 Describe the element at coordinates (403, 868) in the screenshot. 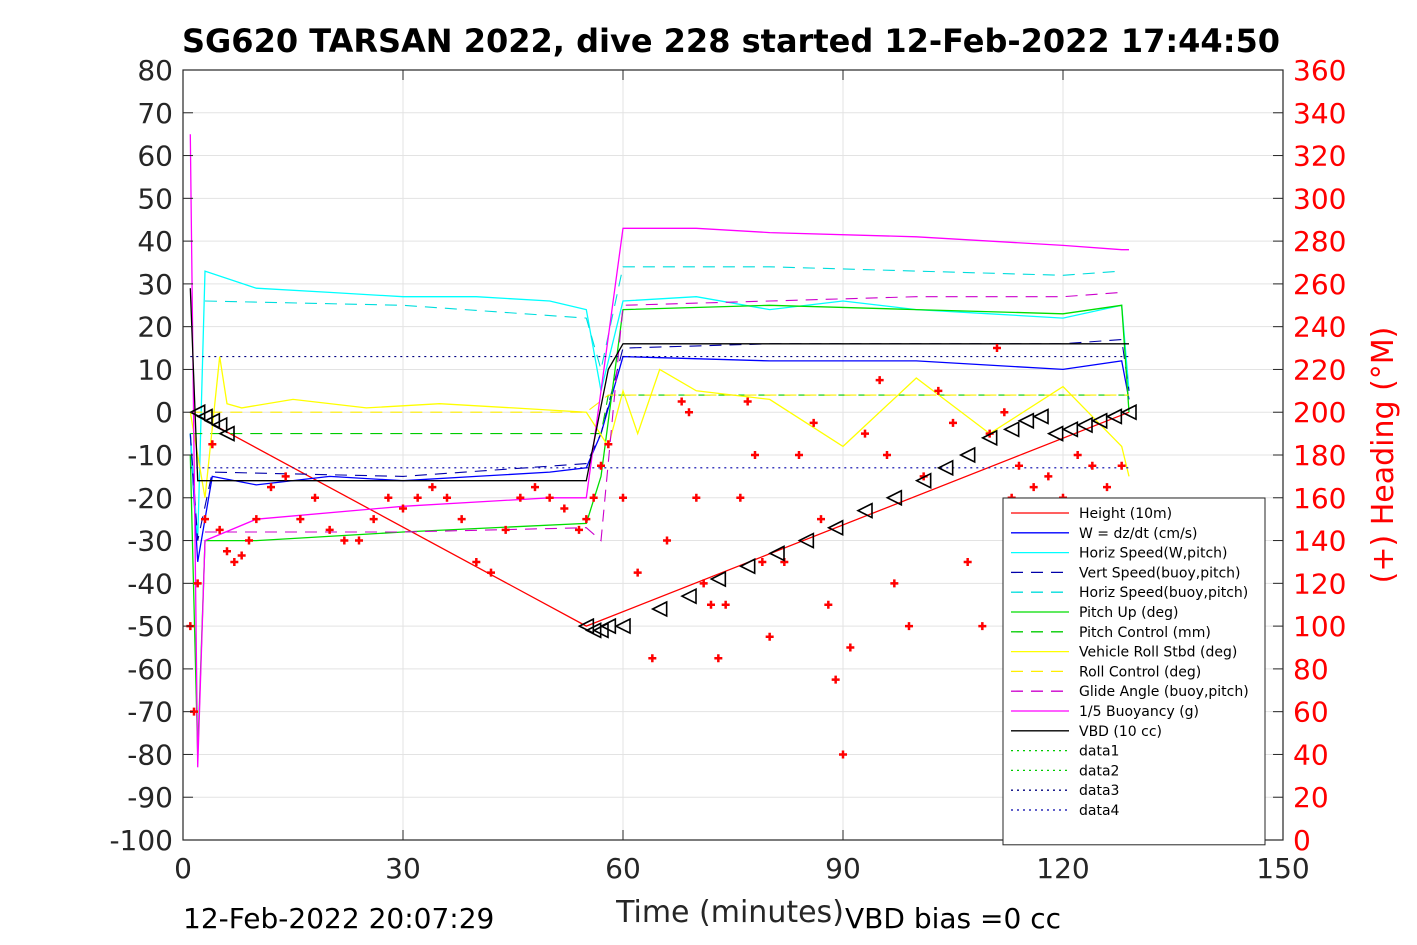

I see `x-tick-label: 30` at that location.